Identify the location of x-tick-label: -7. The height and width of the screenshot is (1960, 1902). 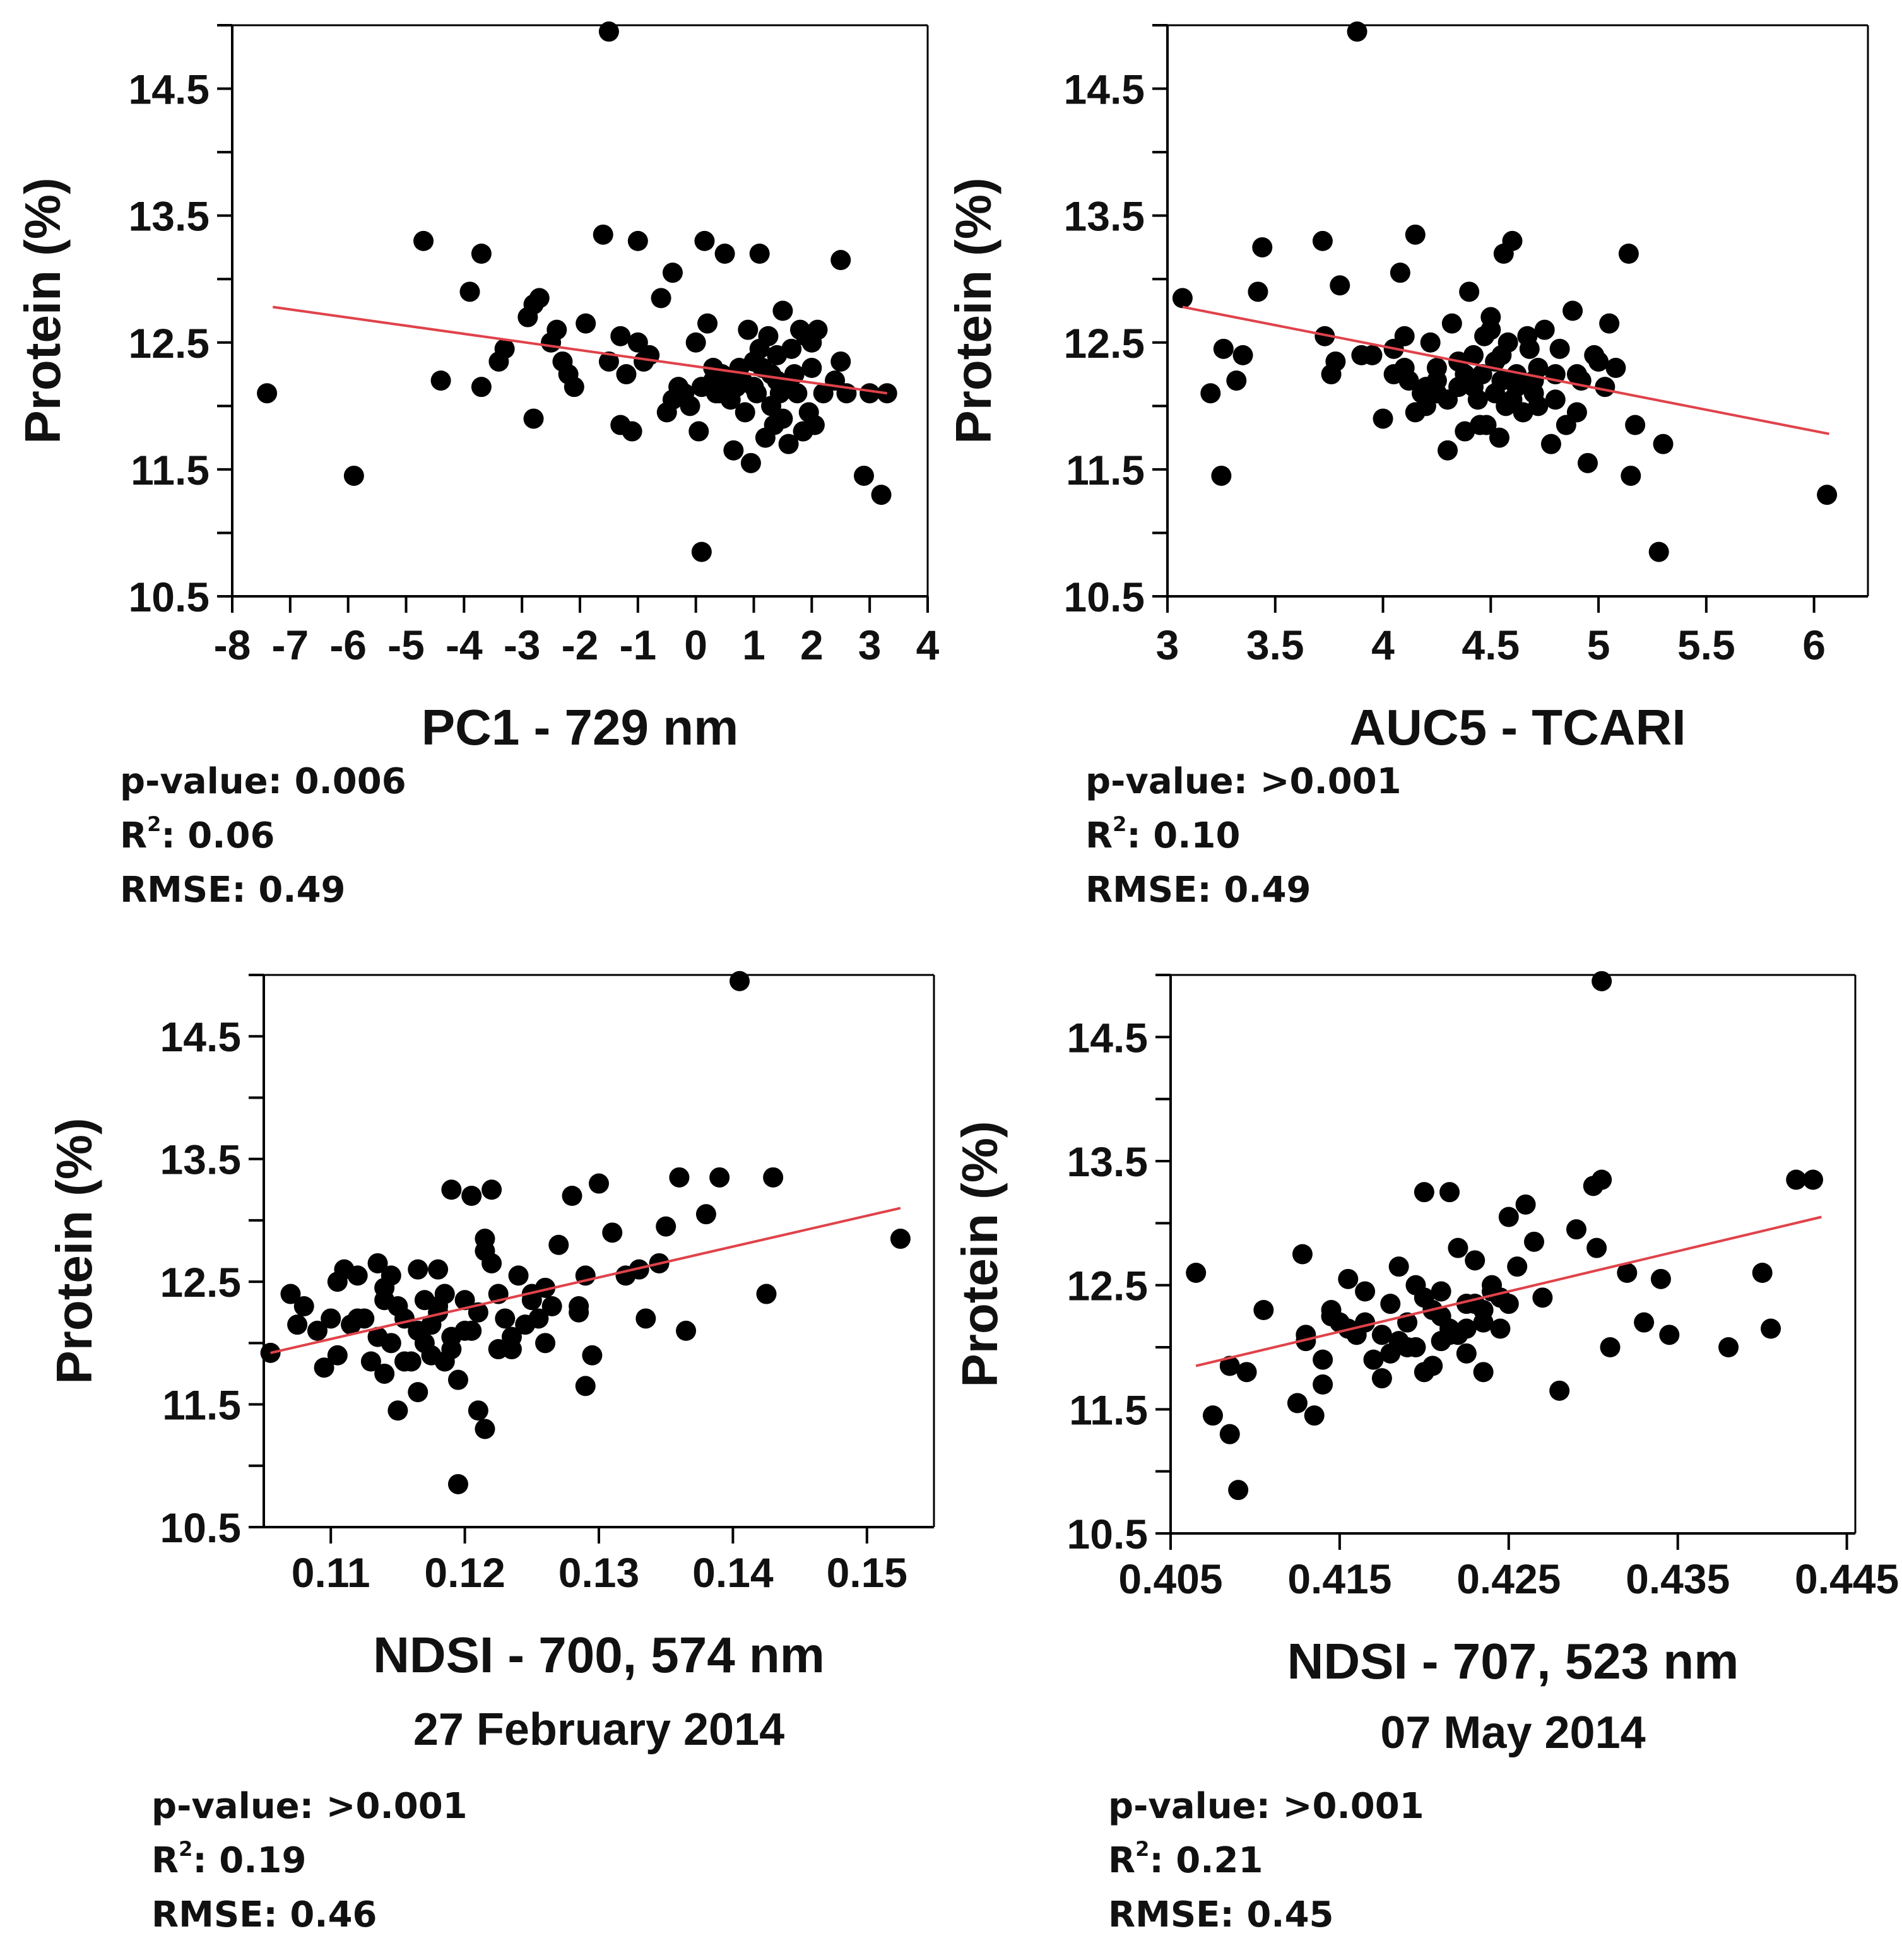
(290, 645).